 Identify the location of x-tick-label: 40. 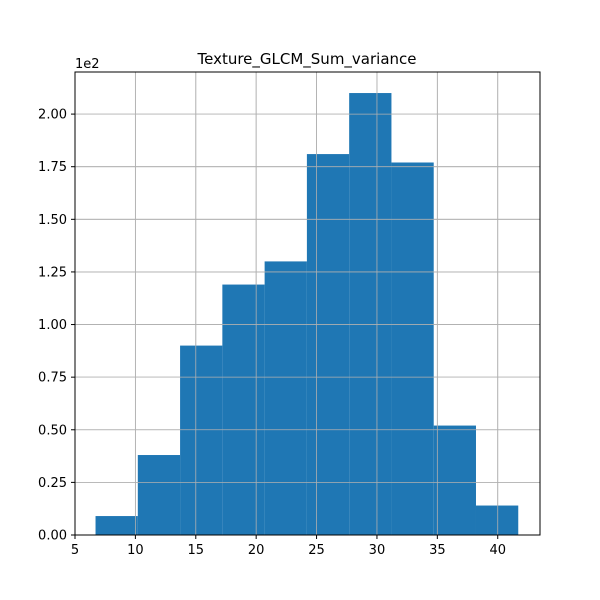
(497, 550).